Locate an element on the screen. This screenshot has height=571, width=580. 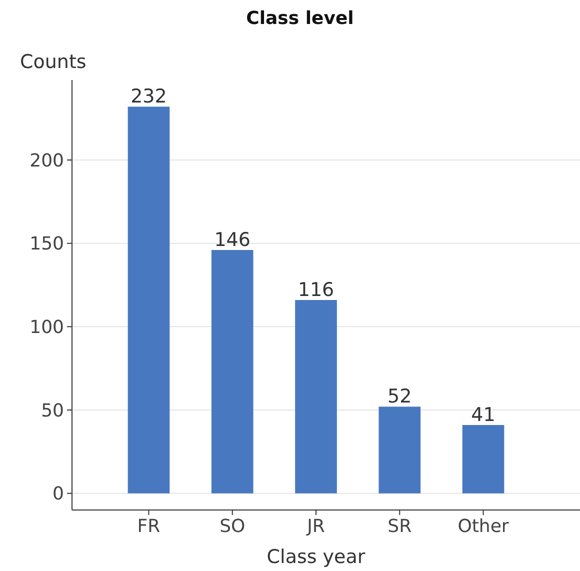
x-tick-label: SR is located at coordinates (400, 526).